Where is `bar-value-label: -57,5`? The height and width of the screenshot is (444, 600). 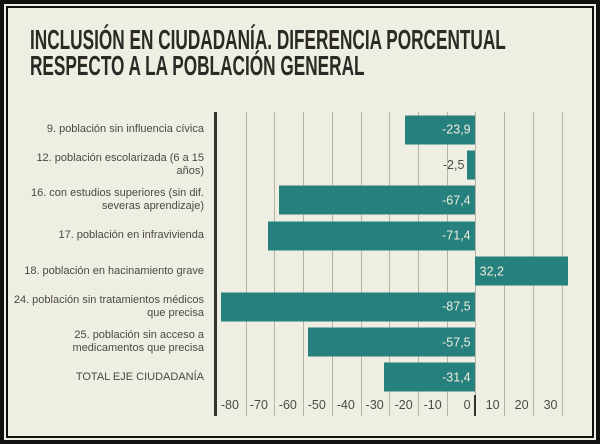 bar-value-label: -57,5 is located at coordinates (456, 342).